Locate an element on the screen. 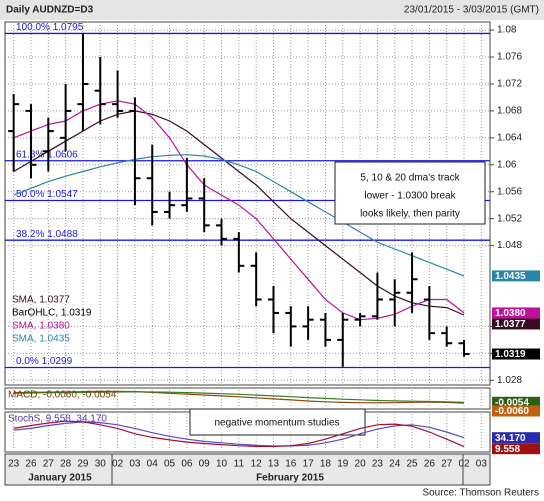 This screenshot has width=544, height=501. y-tick-label: 1.076 is located at coordinates (509, 57).